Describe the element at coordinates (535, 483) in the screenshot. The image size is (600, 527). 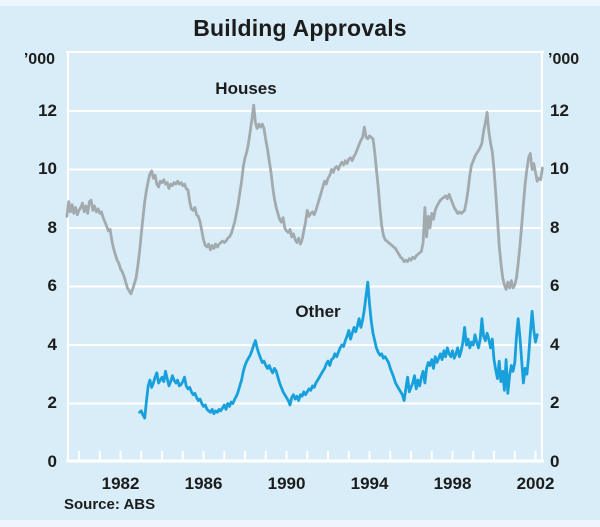
I see `x-axis-label: 2002` at that location.